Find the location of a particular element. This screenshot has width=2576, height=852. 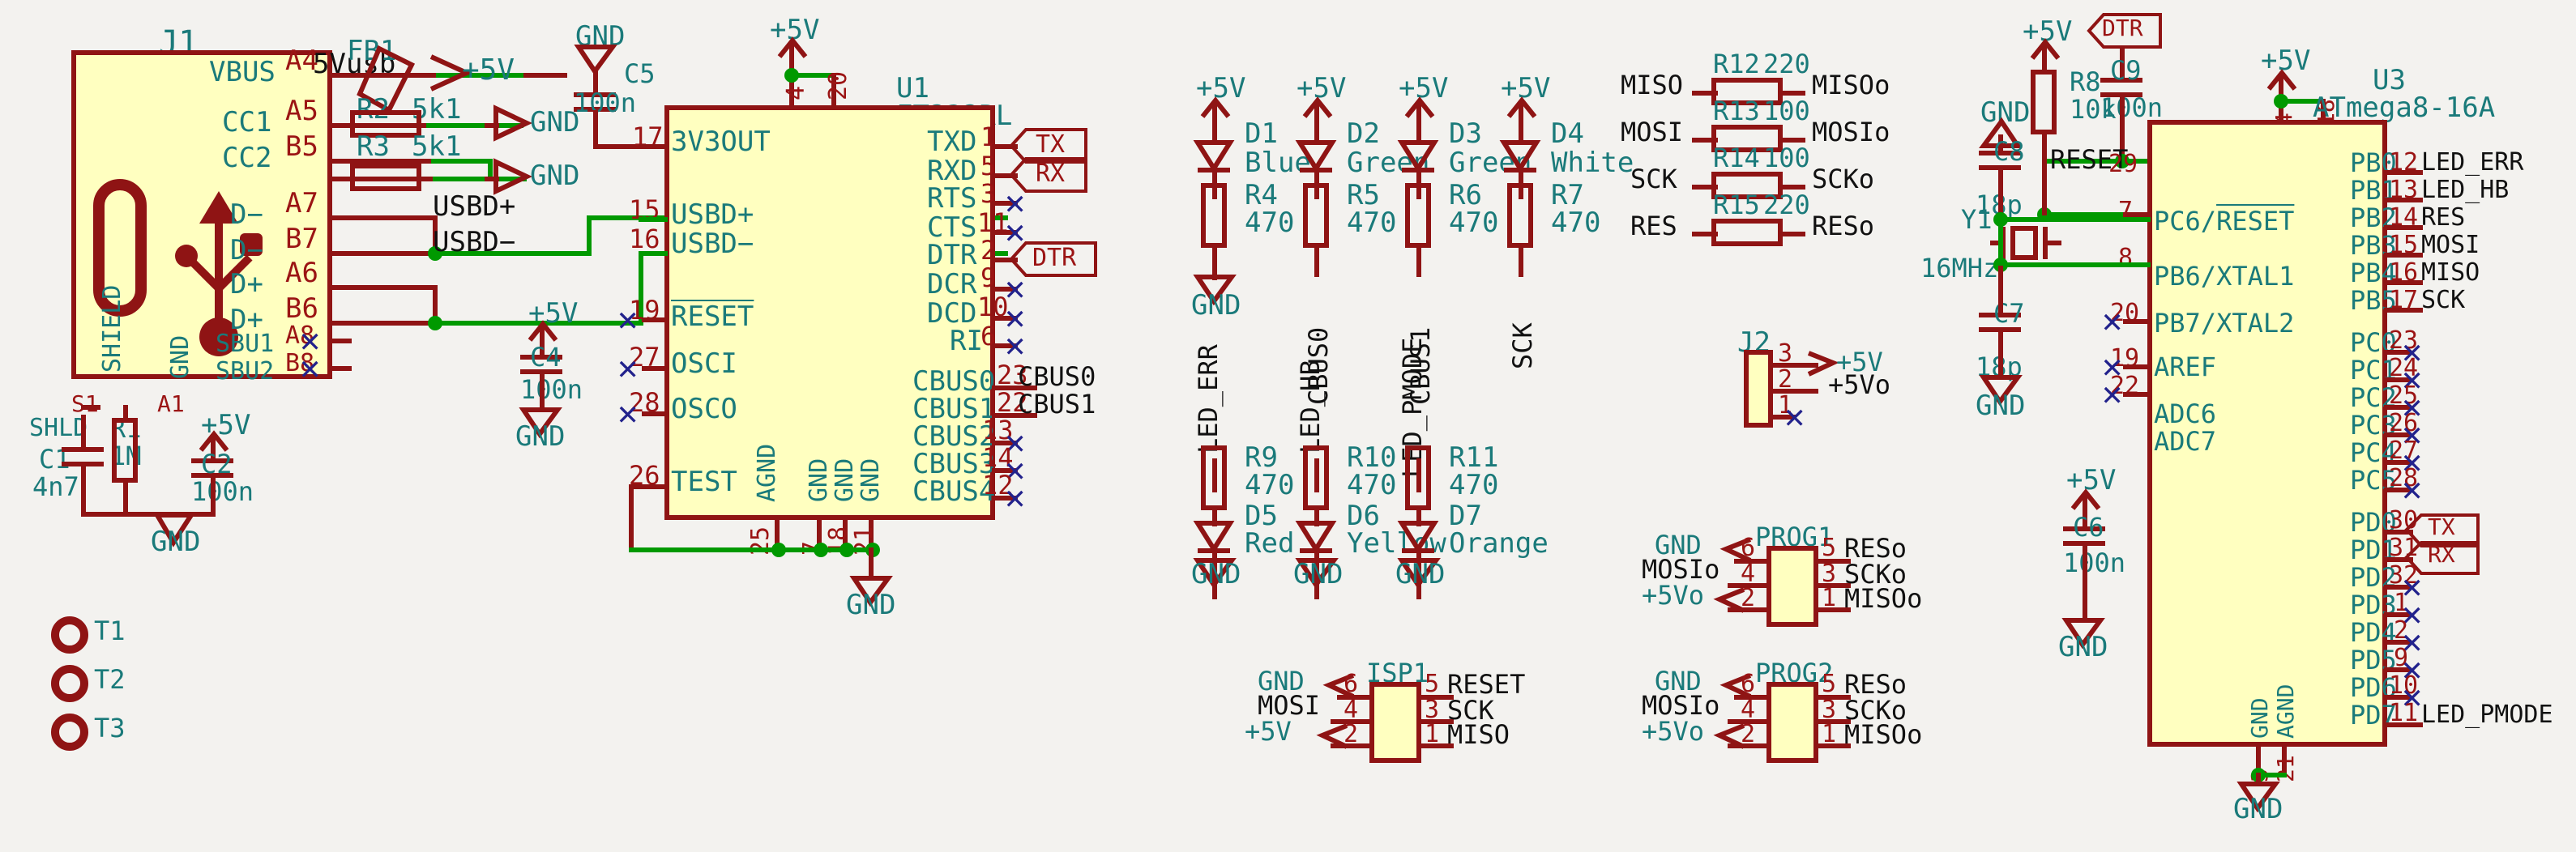

u1-pin-name-osci: OSCI is located at coordinates (704, 365).